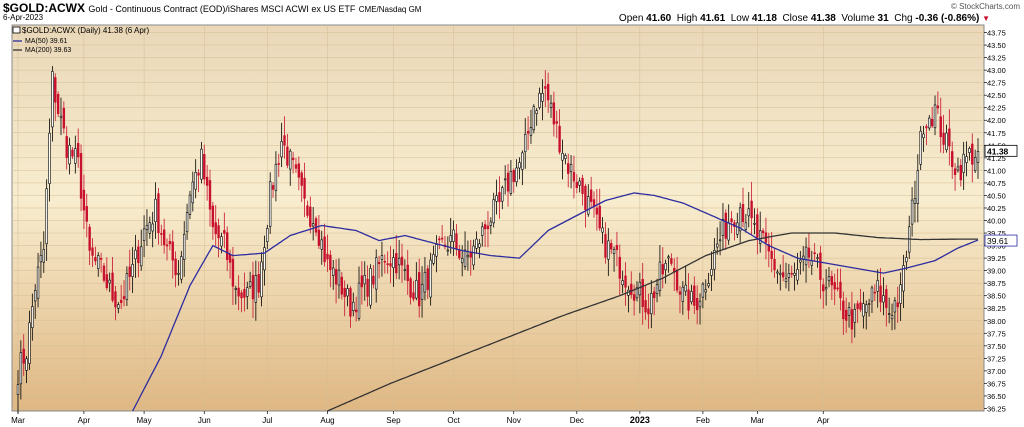 Image resolution: width=1024 pixels, height=427 pixels. I want to click on legend-ma200: MA(200) 39.63, so click(48, 50).